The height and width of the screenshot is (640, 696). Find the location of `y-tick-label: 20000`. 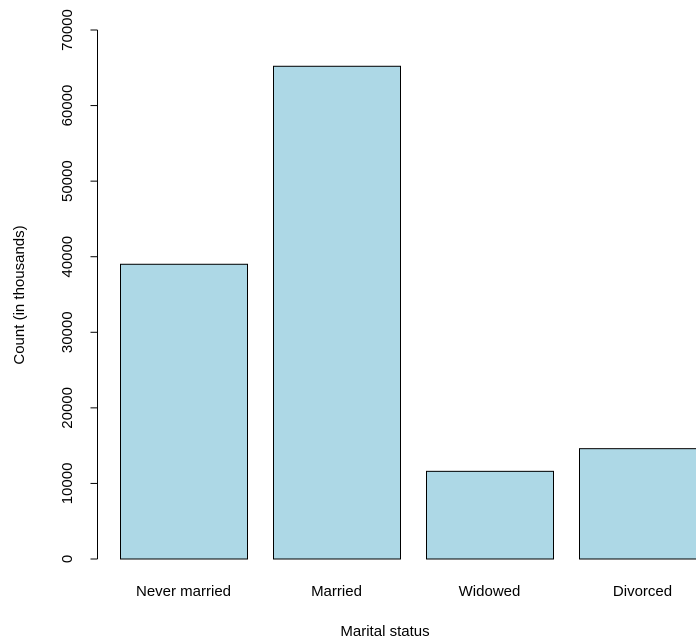

y-tick-label: 20000 is located at coordinates (67, 408).